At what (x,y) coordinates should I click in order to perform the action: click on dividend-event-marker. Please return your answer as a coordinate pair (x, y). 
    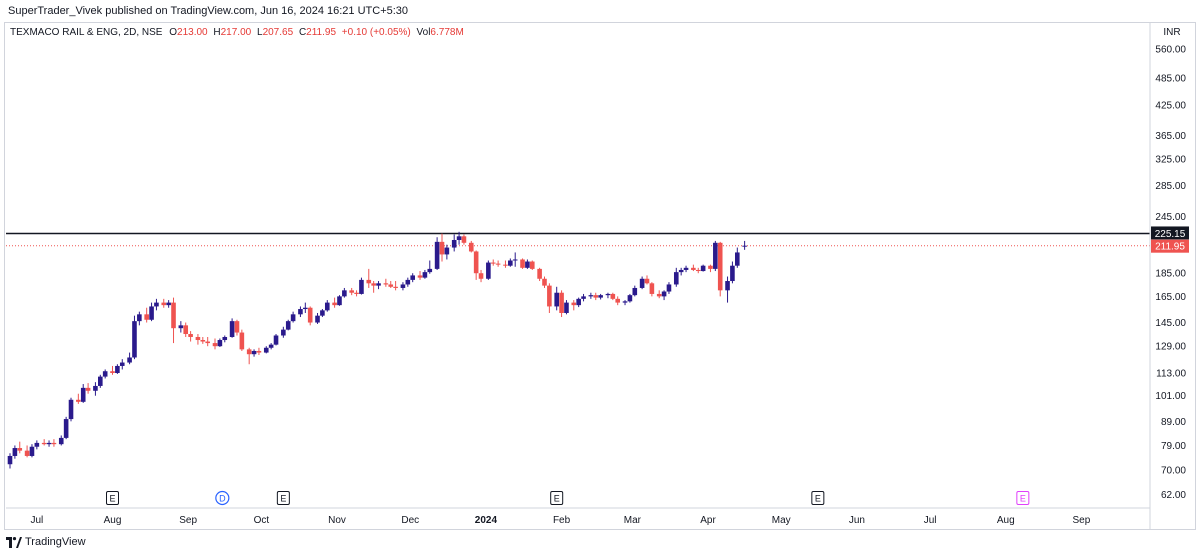
    Looking at the image, I should click on (222, 498).